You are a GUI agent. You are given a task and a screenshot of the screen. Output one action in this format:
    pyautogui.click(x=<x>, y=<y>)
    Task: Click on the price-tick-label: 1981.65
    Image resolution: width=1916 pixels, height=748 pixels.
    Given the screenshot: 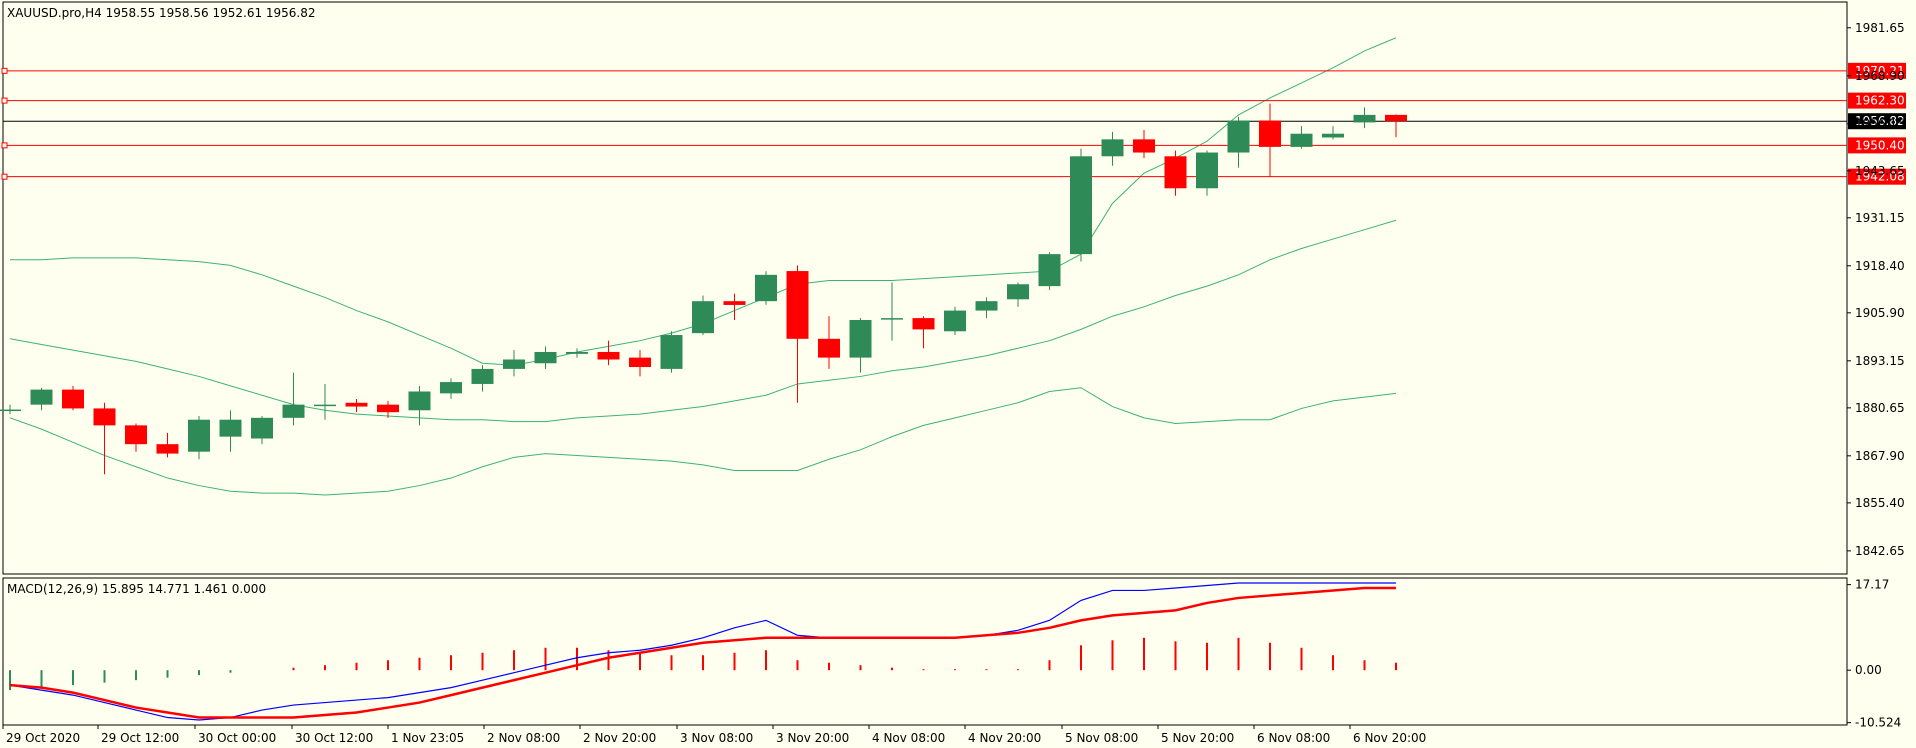 What is the action you would take?
    pyautogui.click(x=1880, y=28)
    